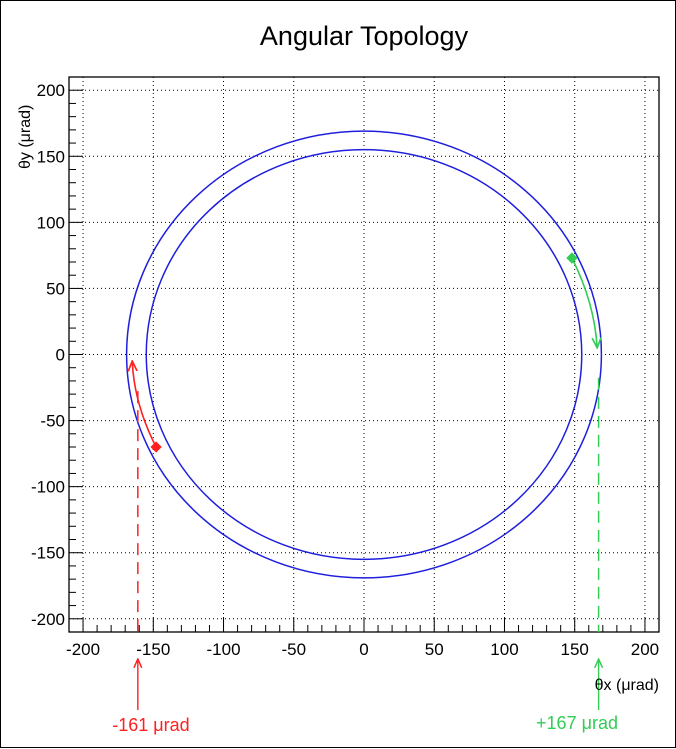 The image size is (676, 749). Describe the element at coordinates (504, 649) in the screenshot. I see `x-tick-label: 100` at that location.